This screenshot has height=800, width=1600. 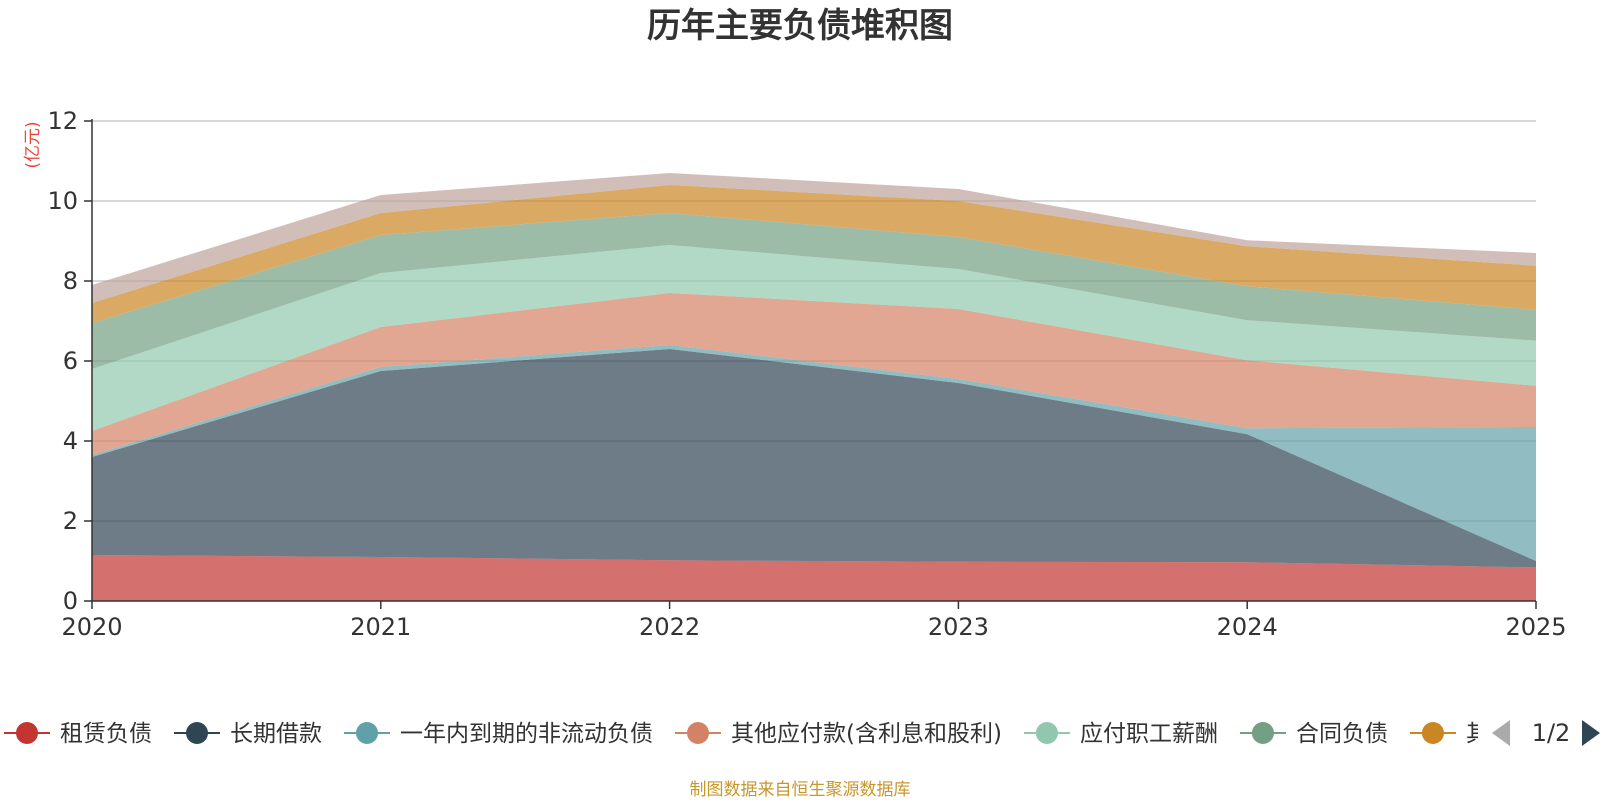 I want to click on legend-item-5: 合同负债, so click(x=1313, y=734).